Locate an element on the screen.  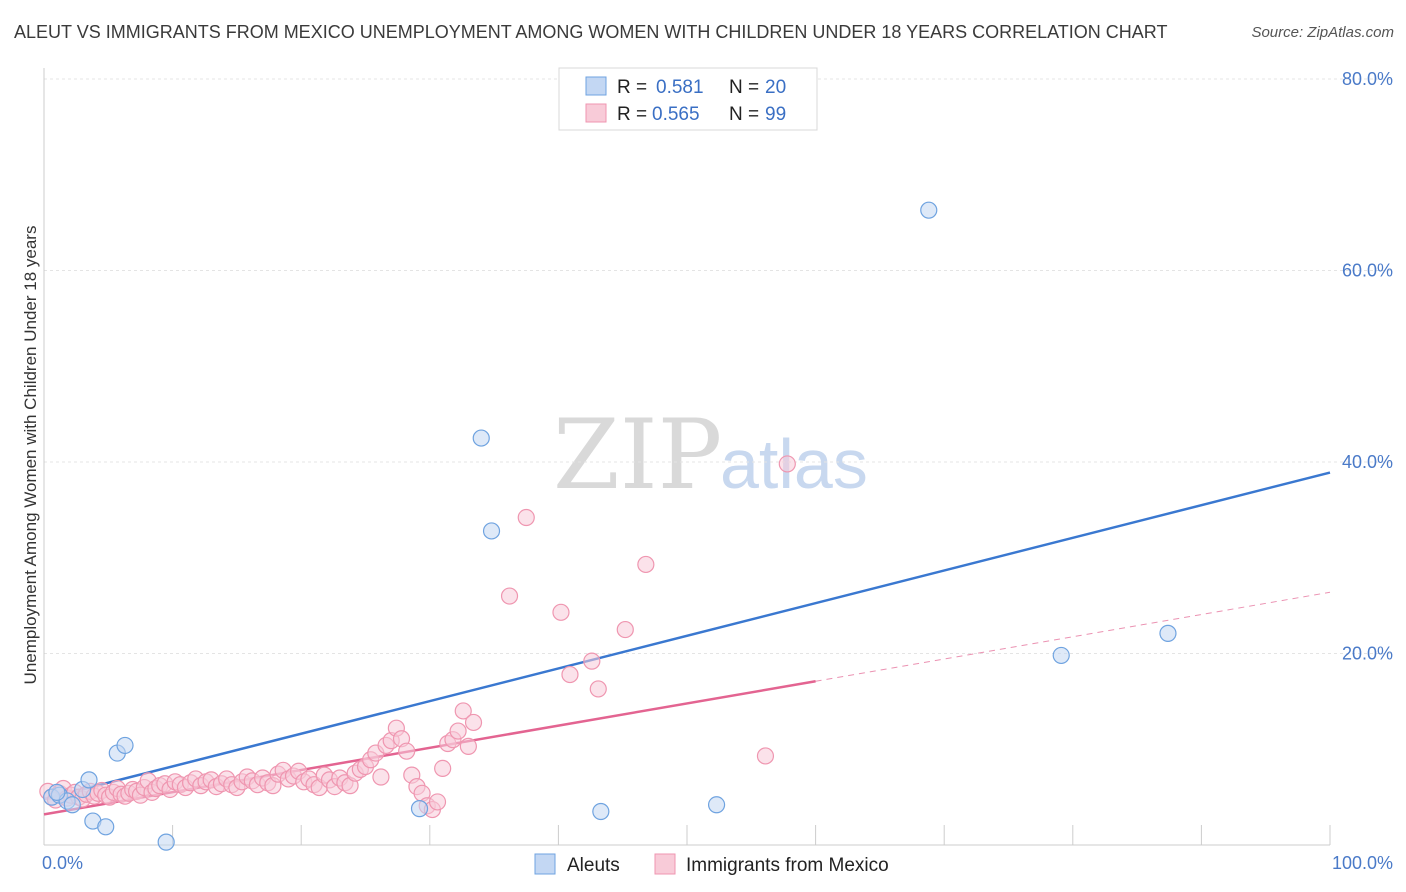
source-attribution: Source: ZipAtlas.com is located at coordinates (1322, 32).